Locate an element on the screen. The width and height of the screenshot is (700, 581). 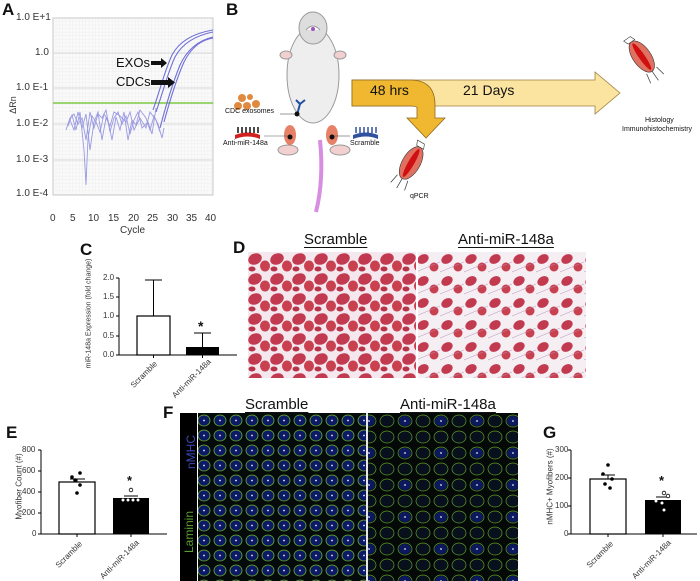
x-axis-label: Cycle is located at coordinates (133, 230).